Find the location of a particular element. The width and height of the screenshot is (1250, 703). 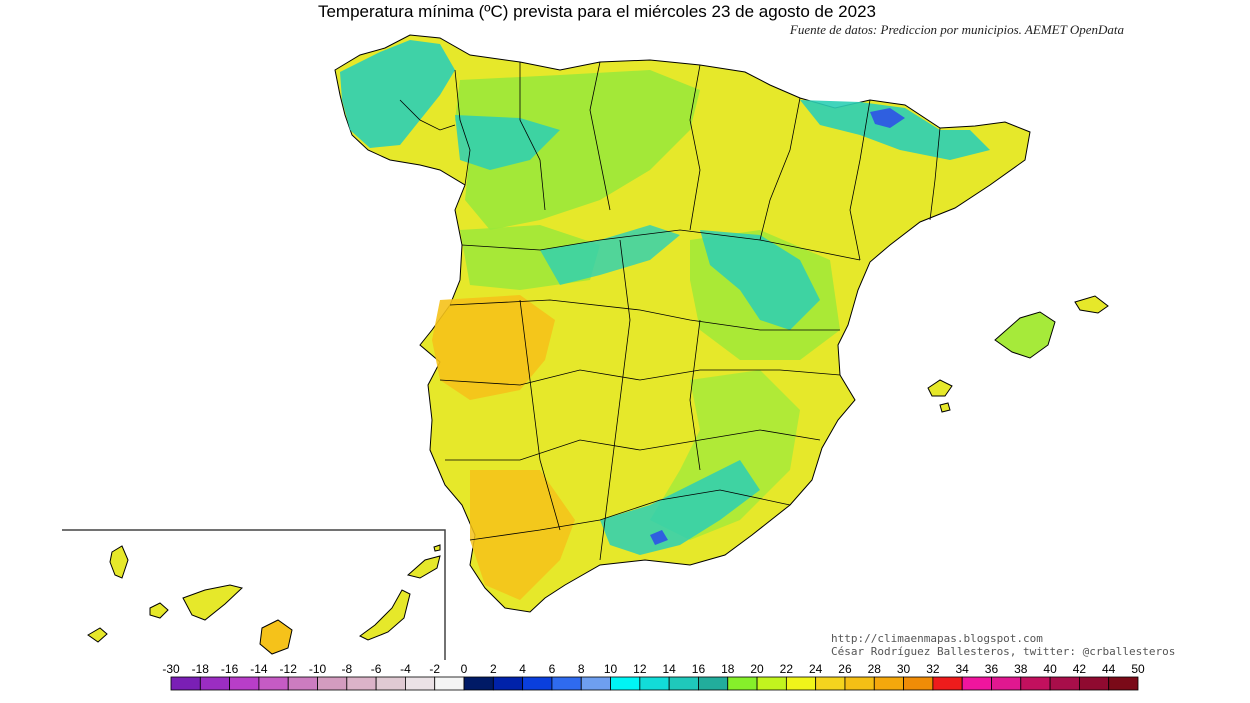

legend-tick-label: -6 is located at coordinates (376, 669).